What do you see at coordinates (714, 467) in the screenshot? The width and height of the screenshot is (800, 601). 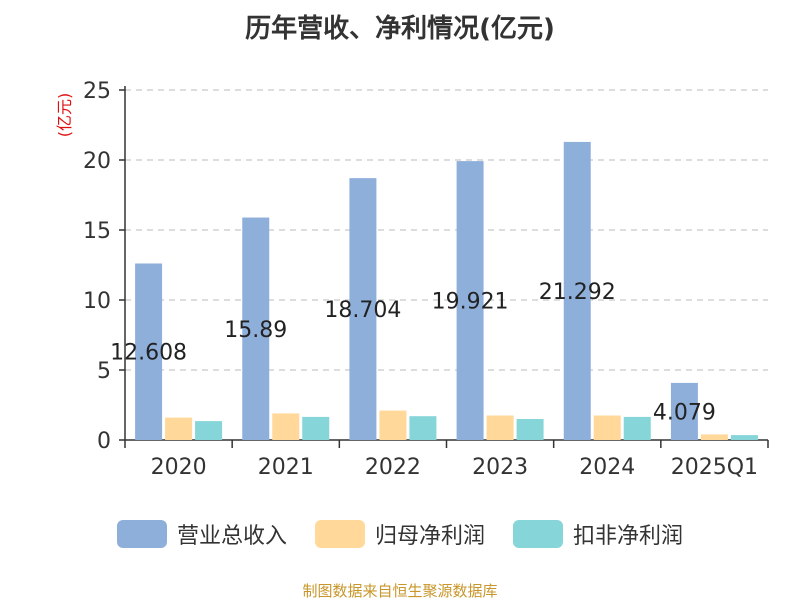 I see `x-tick-label: 2025Q1` at bounding box center [714, 467].